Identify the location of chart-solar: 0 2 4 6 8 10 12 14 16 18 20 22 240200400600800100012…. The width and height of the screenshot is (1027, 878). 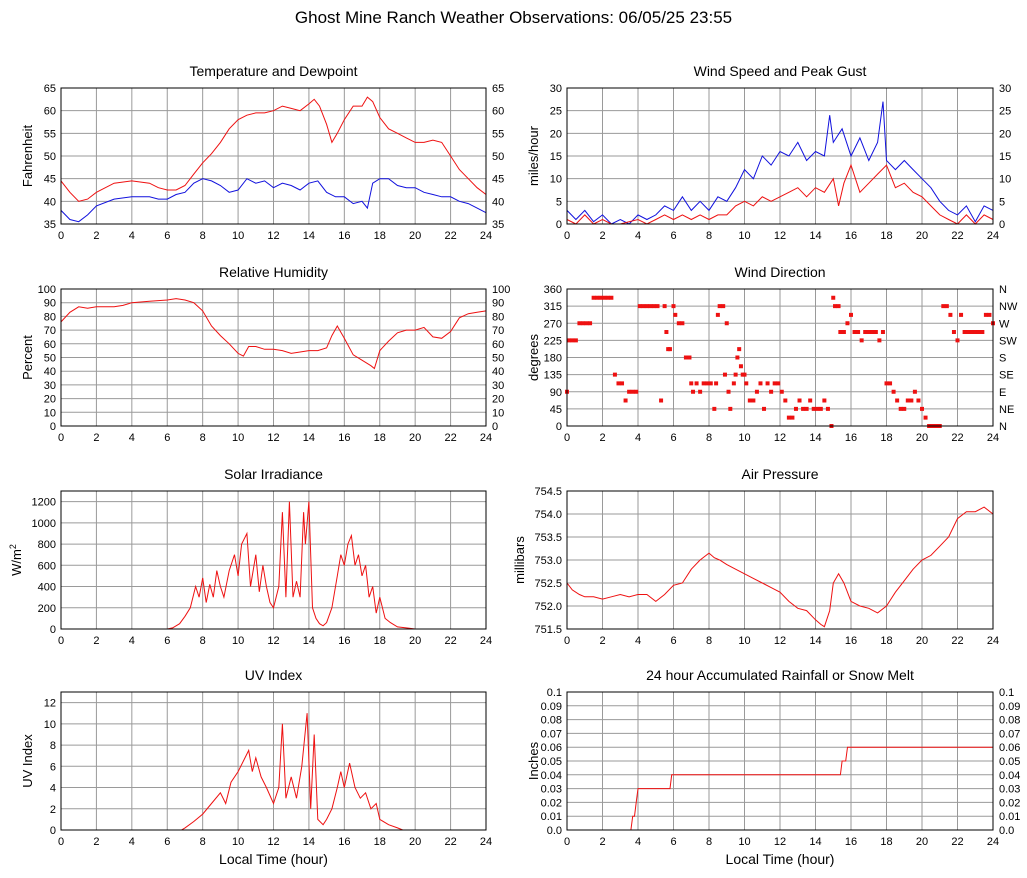
(250, 556).